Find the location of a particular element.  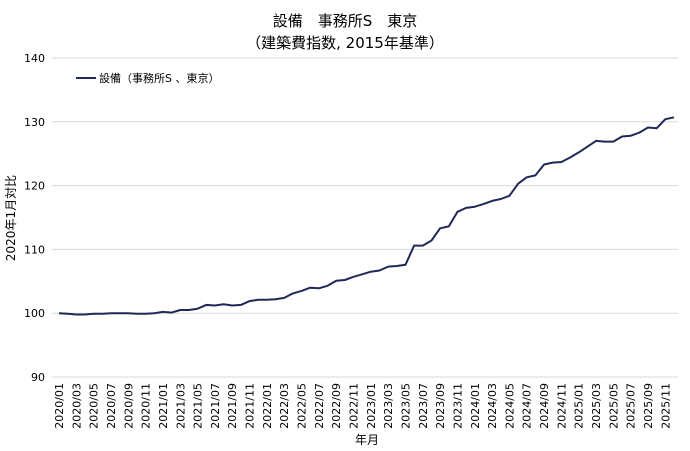

x-tick-label-5: 2020/11 is located at coordinates (146, 406).